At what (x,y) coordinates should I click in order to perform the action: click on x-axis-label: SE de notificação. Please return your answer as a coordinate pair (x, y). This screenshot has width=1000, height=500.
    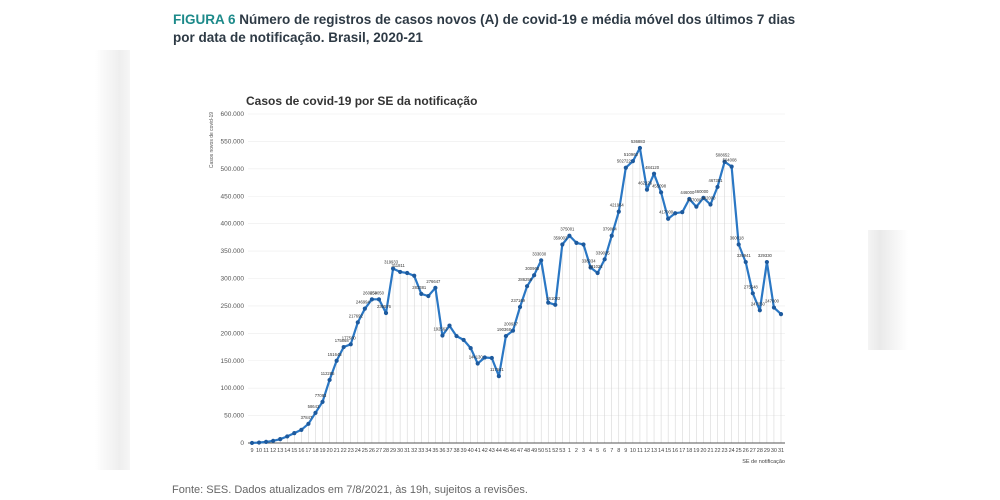
    Looking at the image, I should click on (763, 462).